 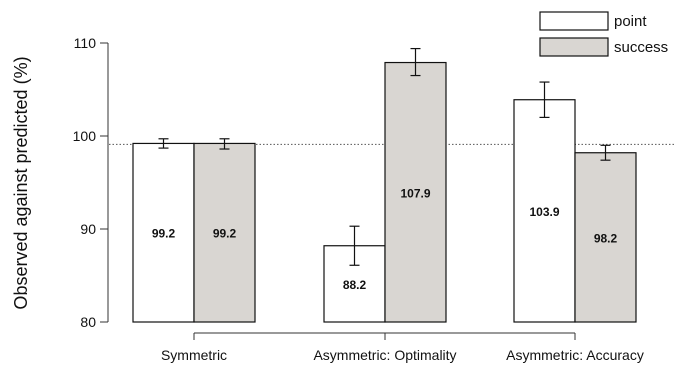 What do you see at coordinates (91, 182) in the screenshot?
I see `y-axis: 80 90 100 110` at bounding box center [91, 182].